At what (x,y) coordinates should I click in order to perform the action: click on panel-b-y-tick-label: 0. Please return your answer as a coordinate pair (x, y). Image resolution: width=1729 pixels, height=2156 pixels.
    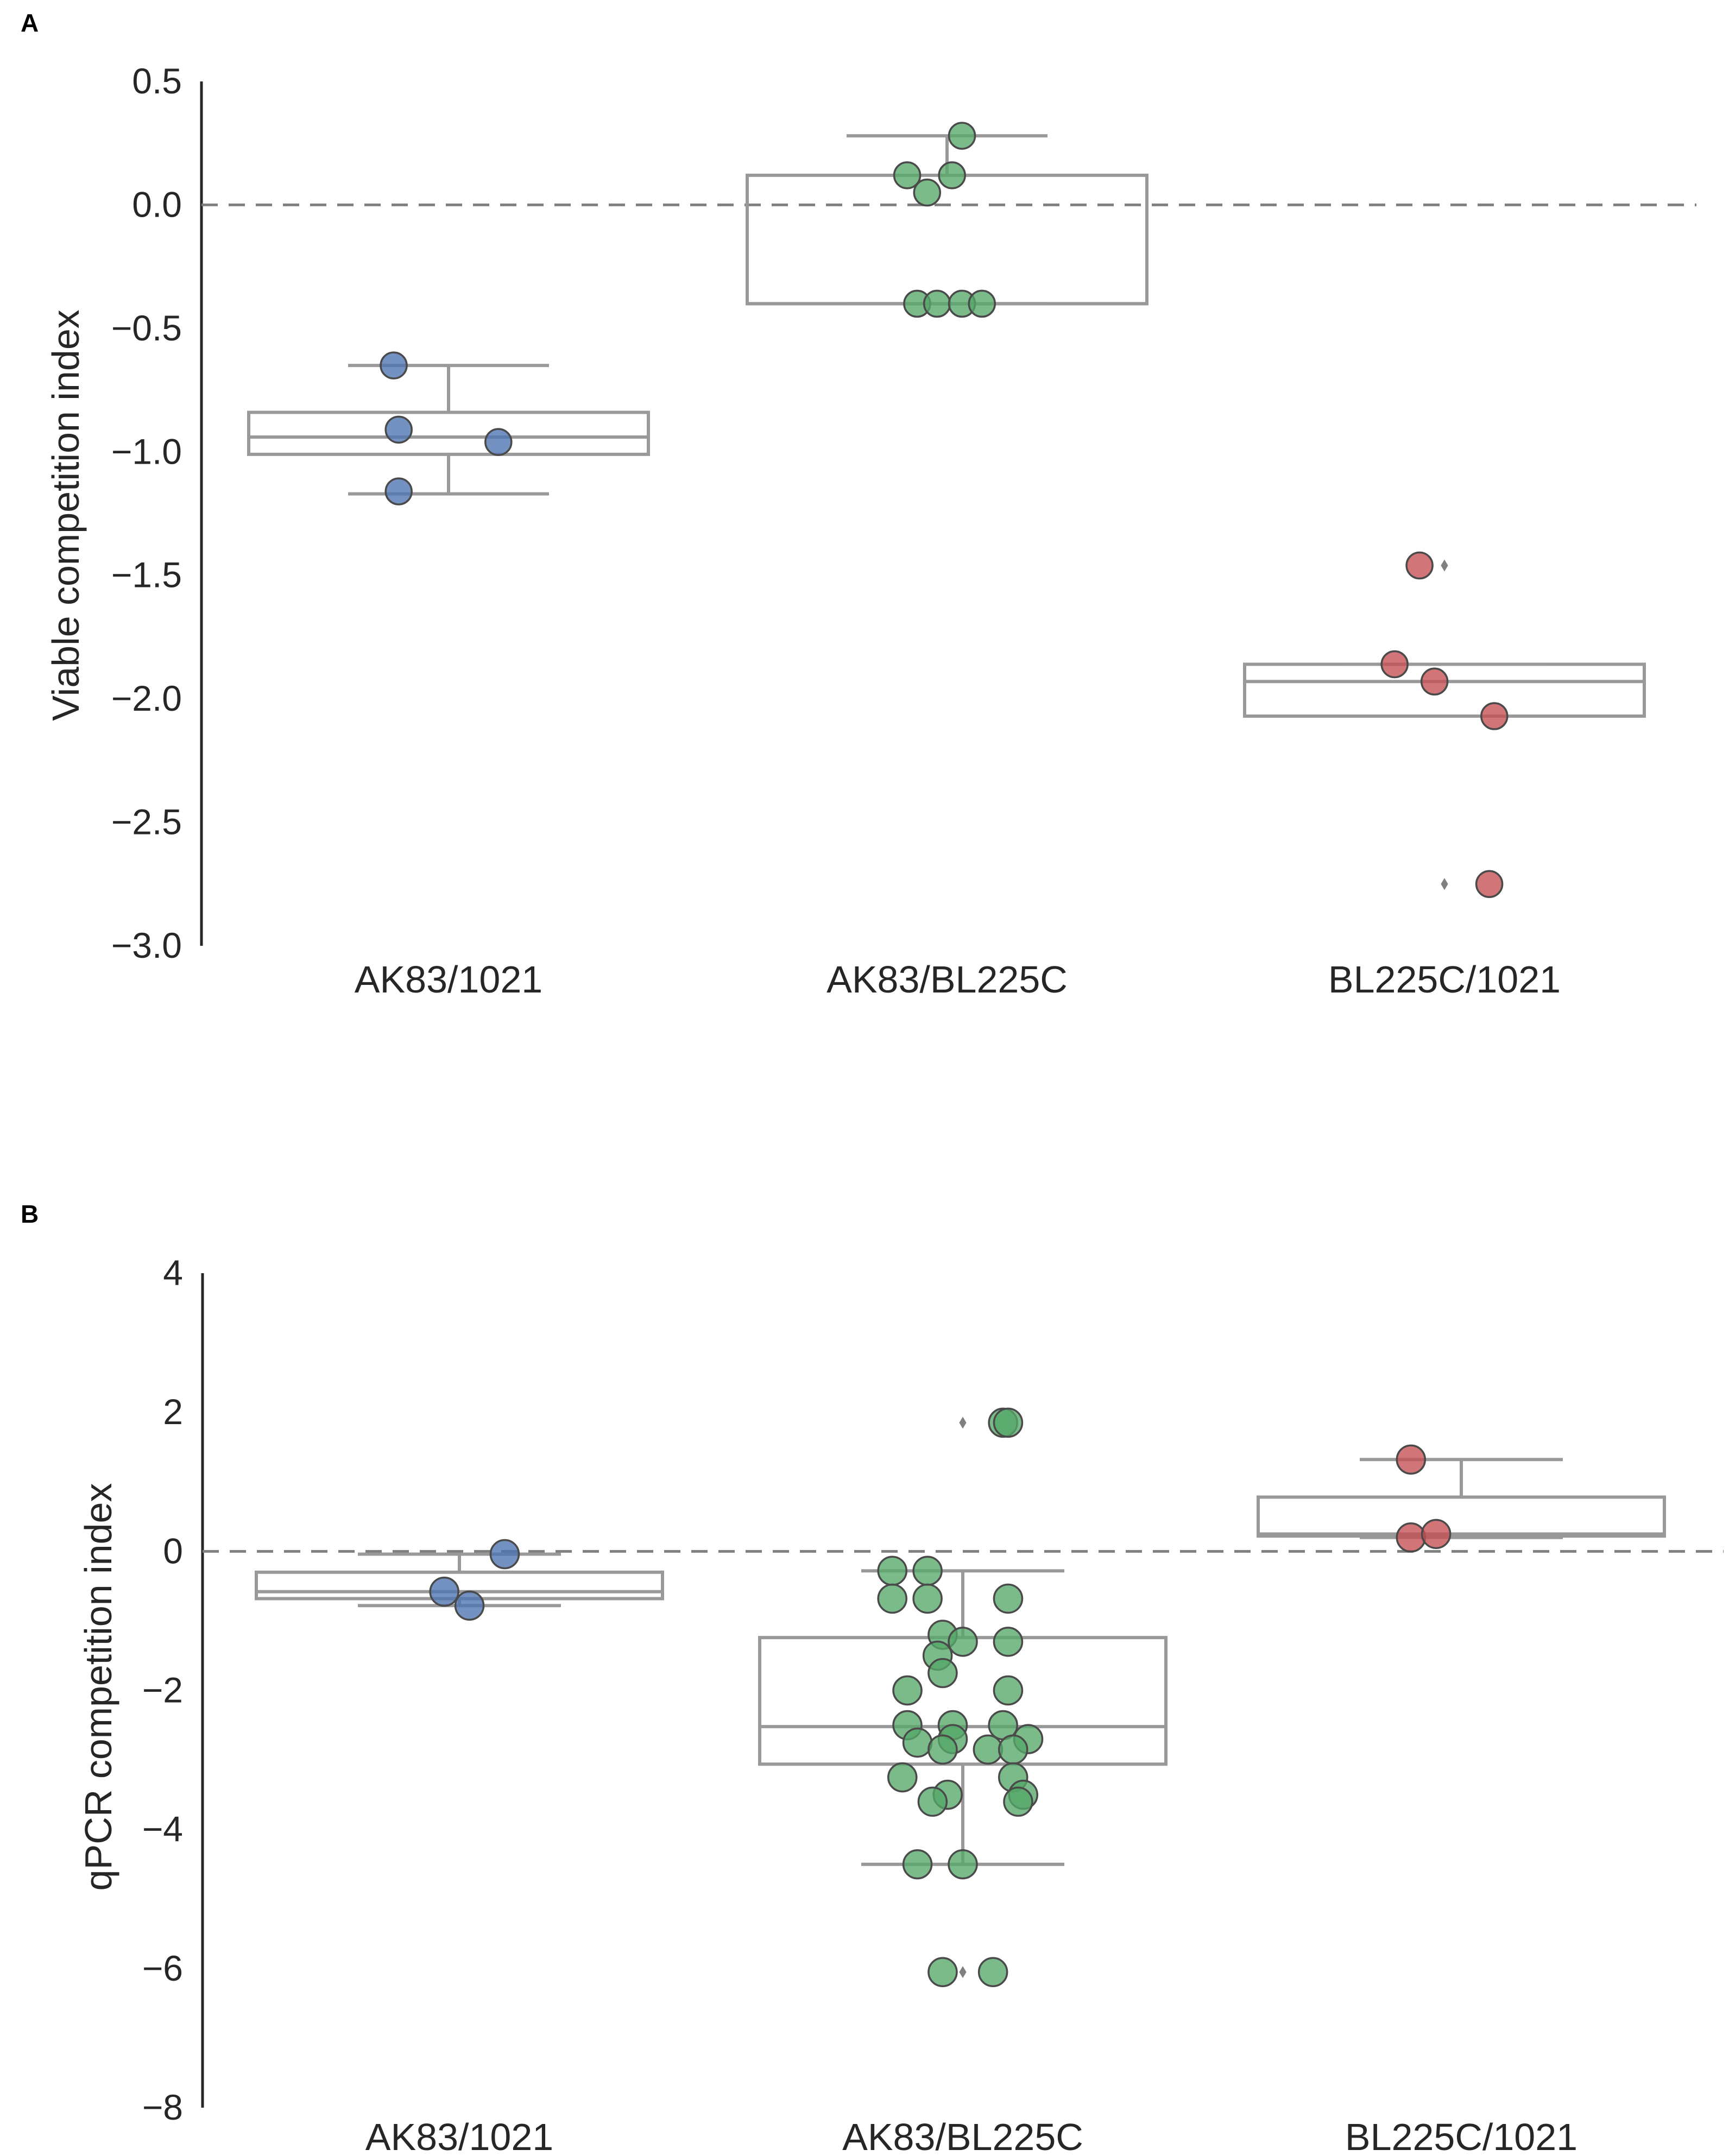
    Looking at the image, I should click on (173, 1551).